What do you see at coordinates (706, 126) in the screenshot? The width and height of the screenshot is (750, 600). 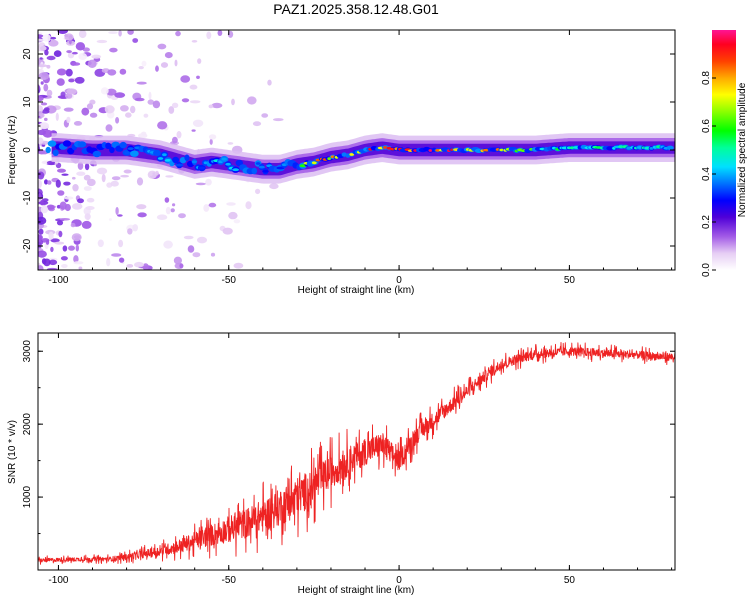 I see `colorbar-tick-label: 0.6` at bounding box center [706, 126].